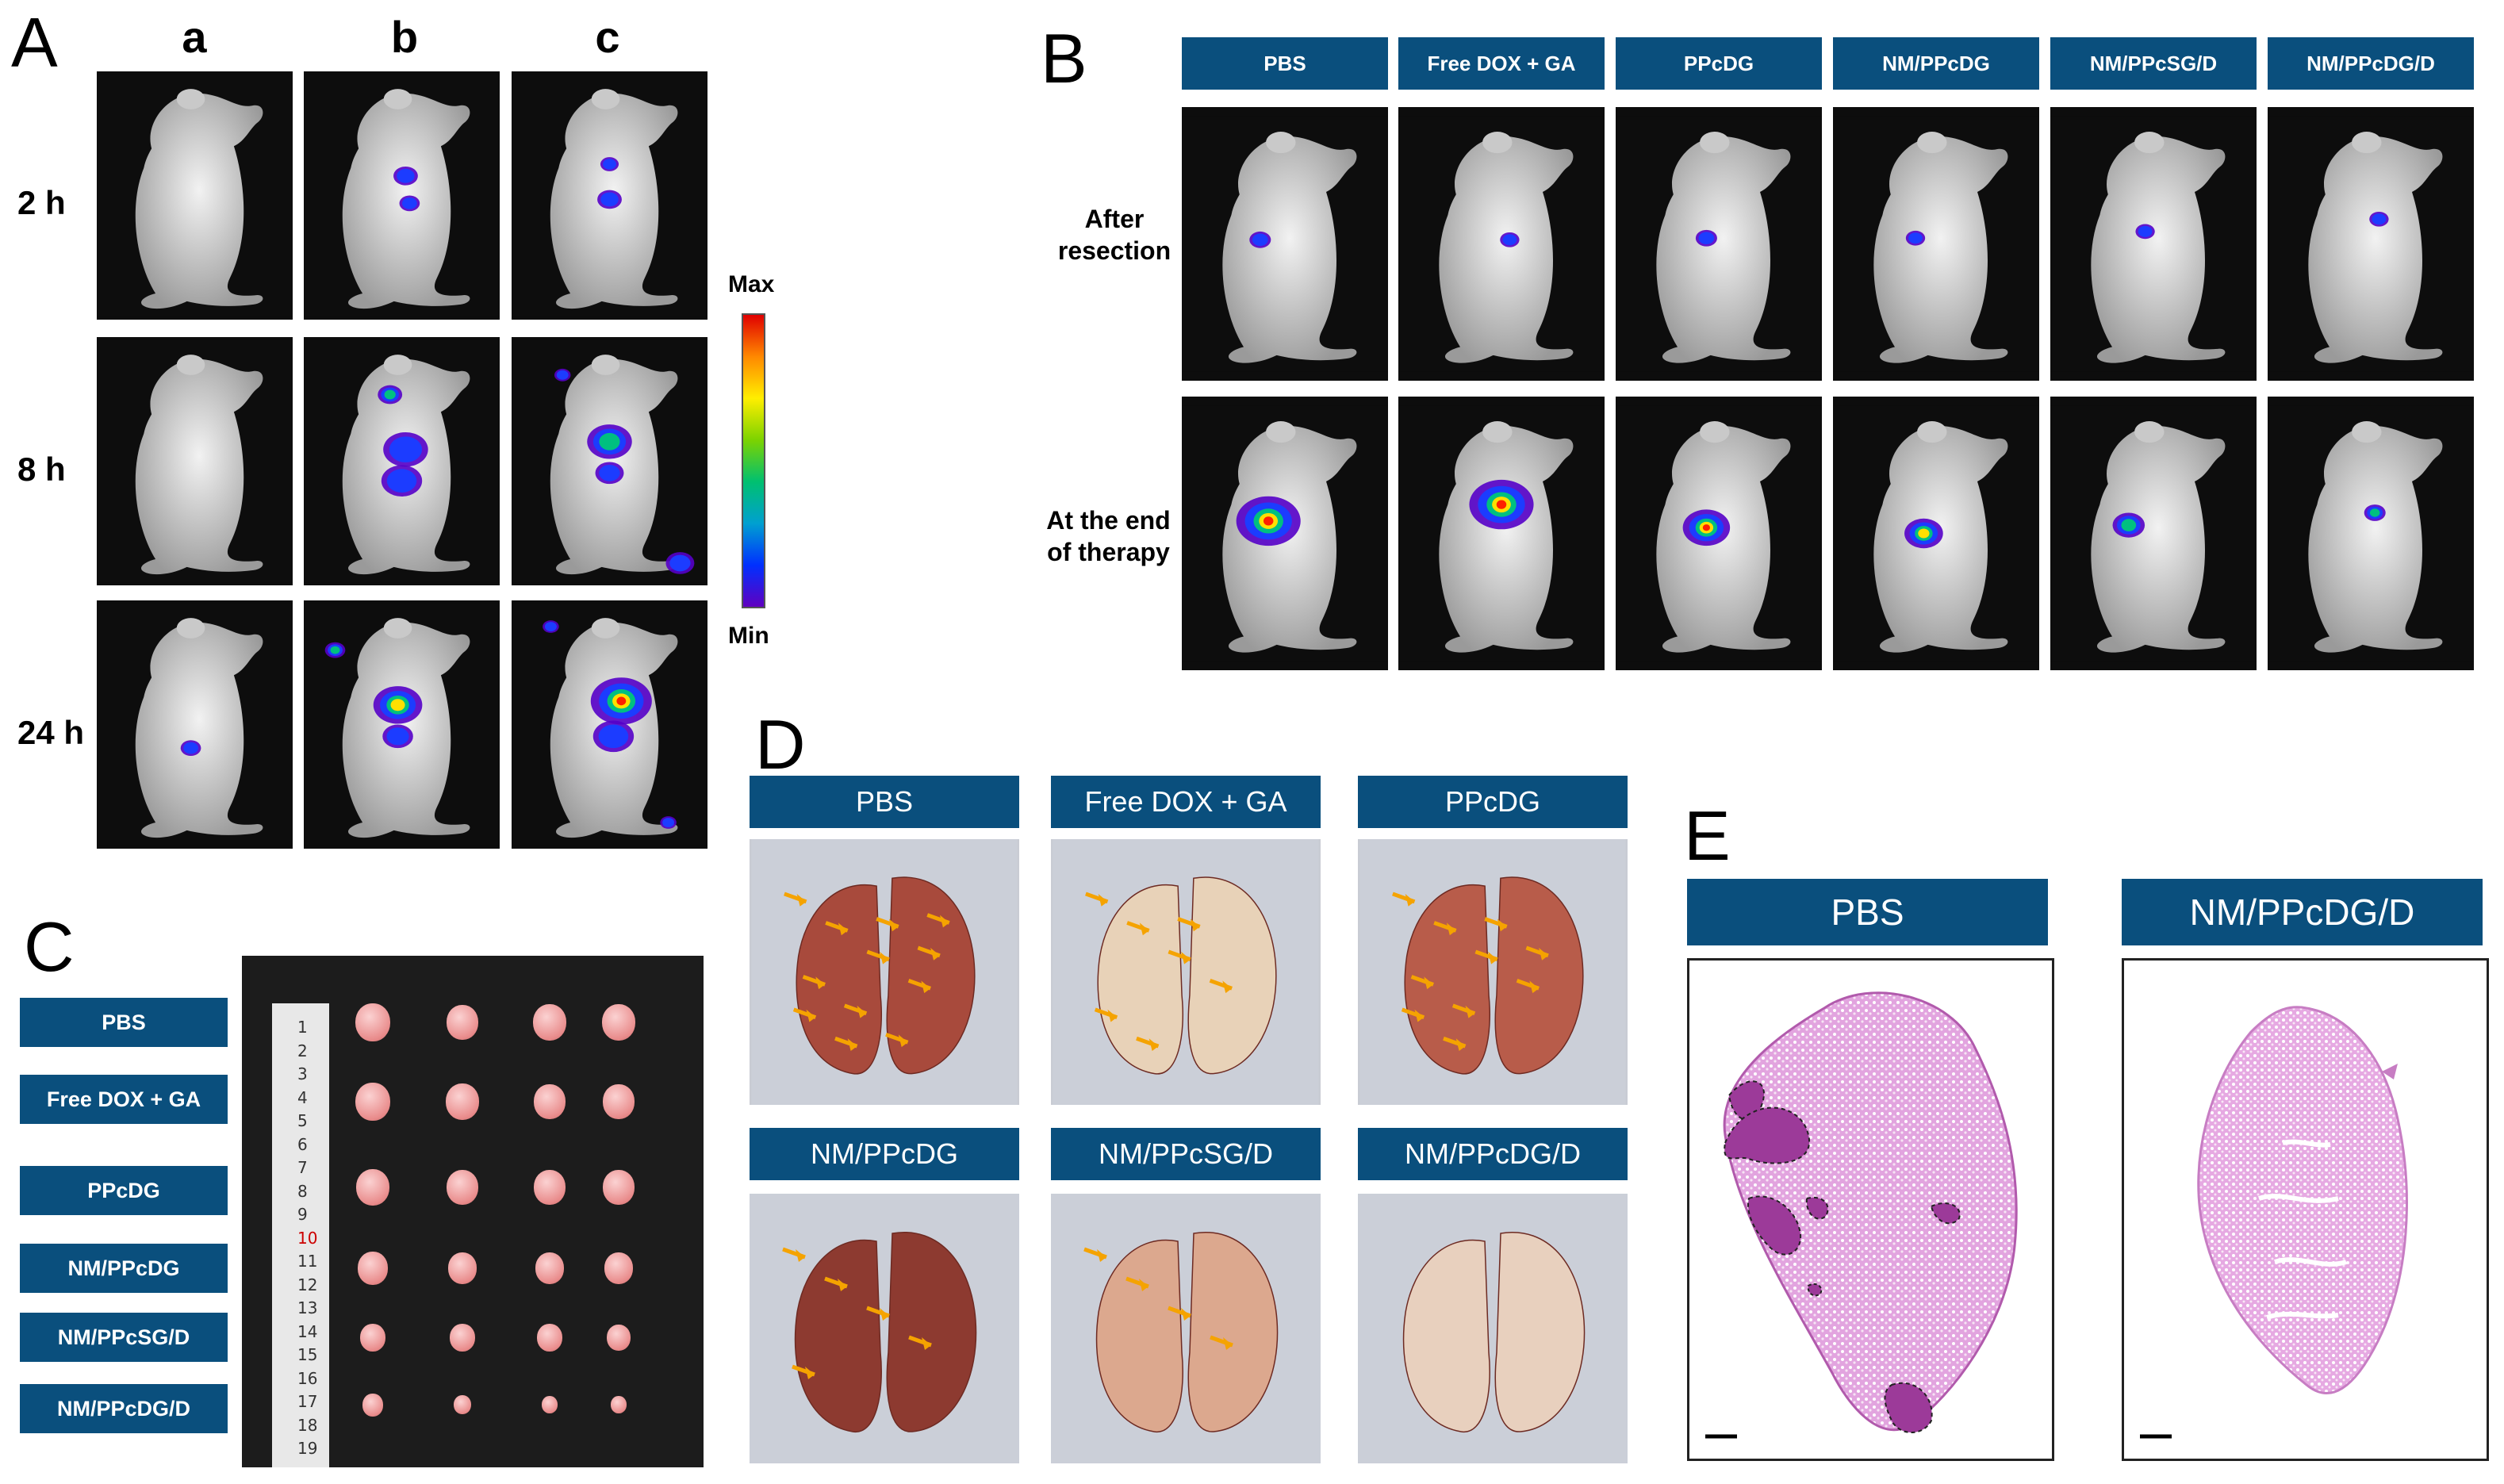  Describe the element at coordinates (1867, 912) in the screenshot. I see `panel-e-header-pbs: PBS` at that location.